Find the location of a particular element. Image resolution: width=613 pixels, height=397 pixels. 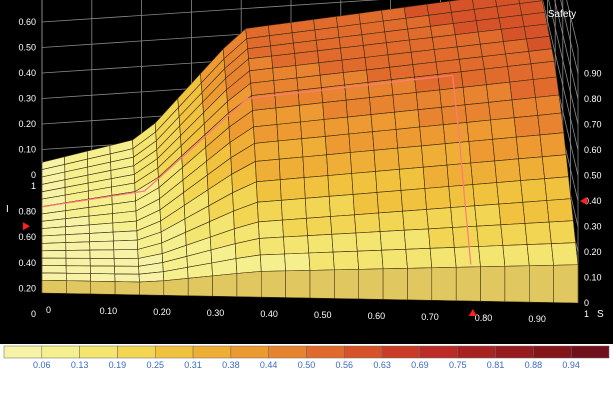

colorbar-label: 0.19 is located at coordinates (118, 365).